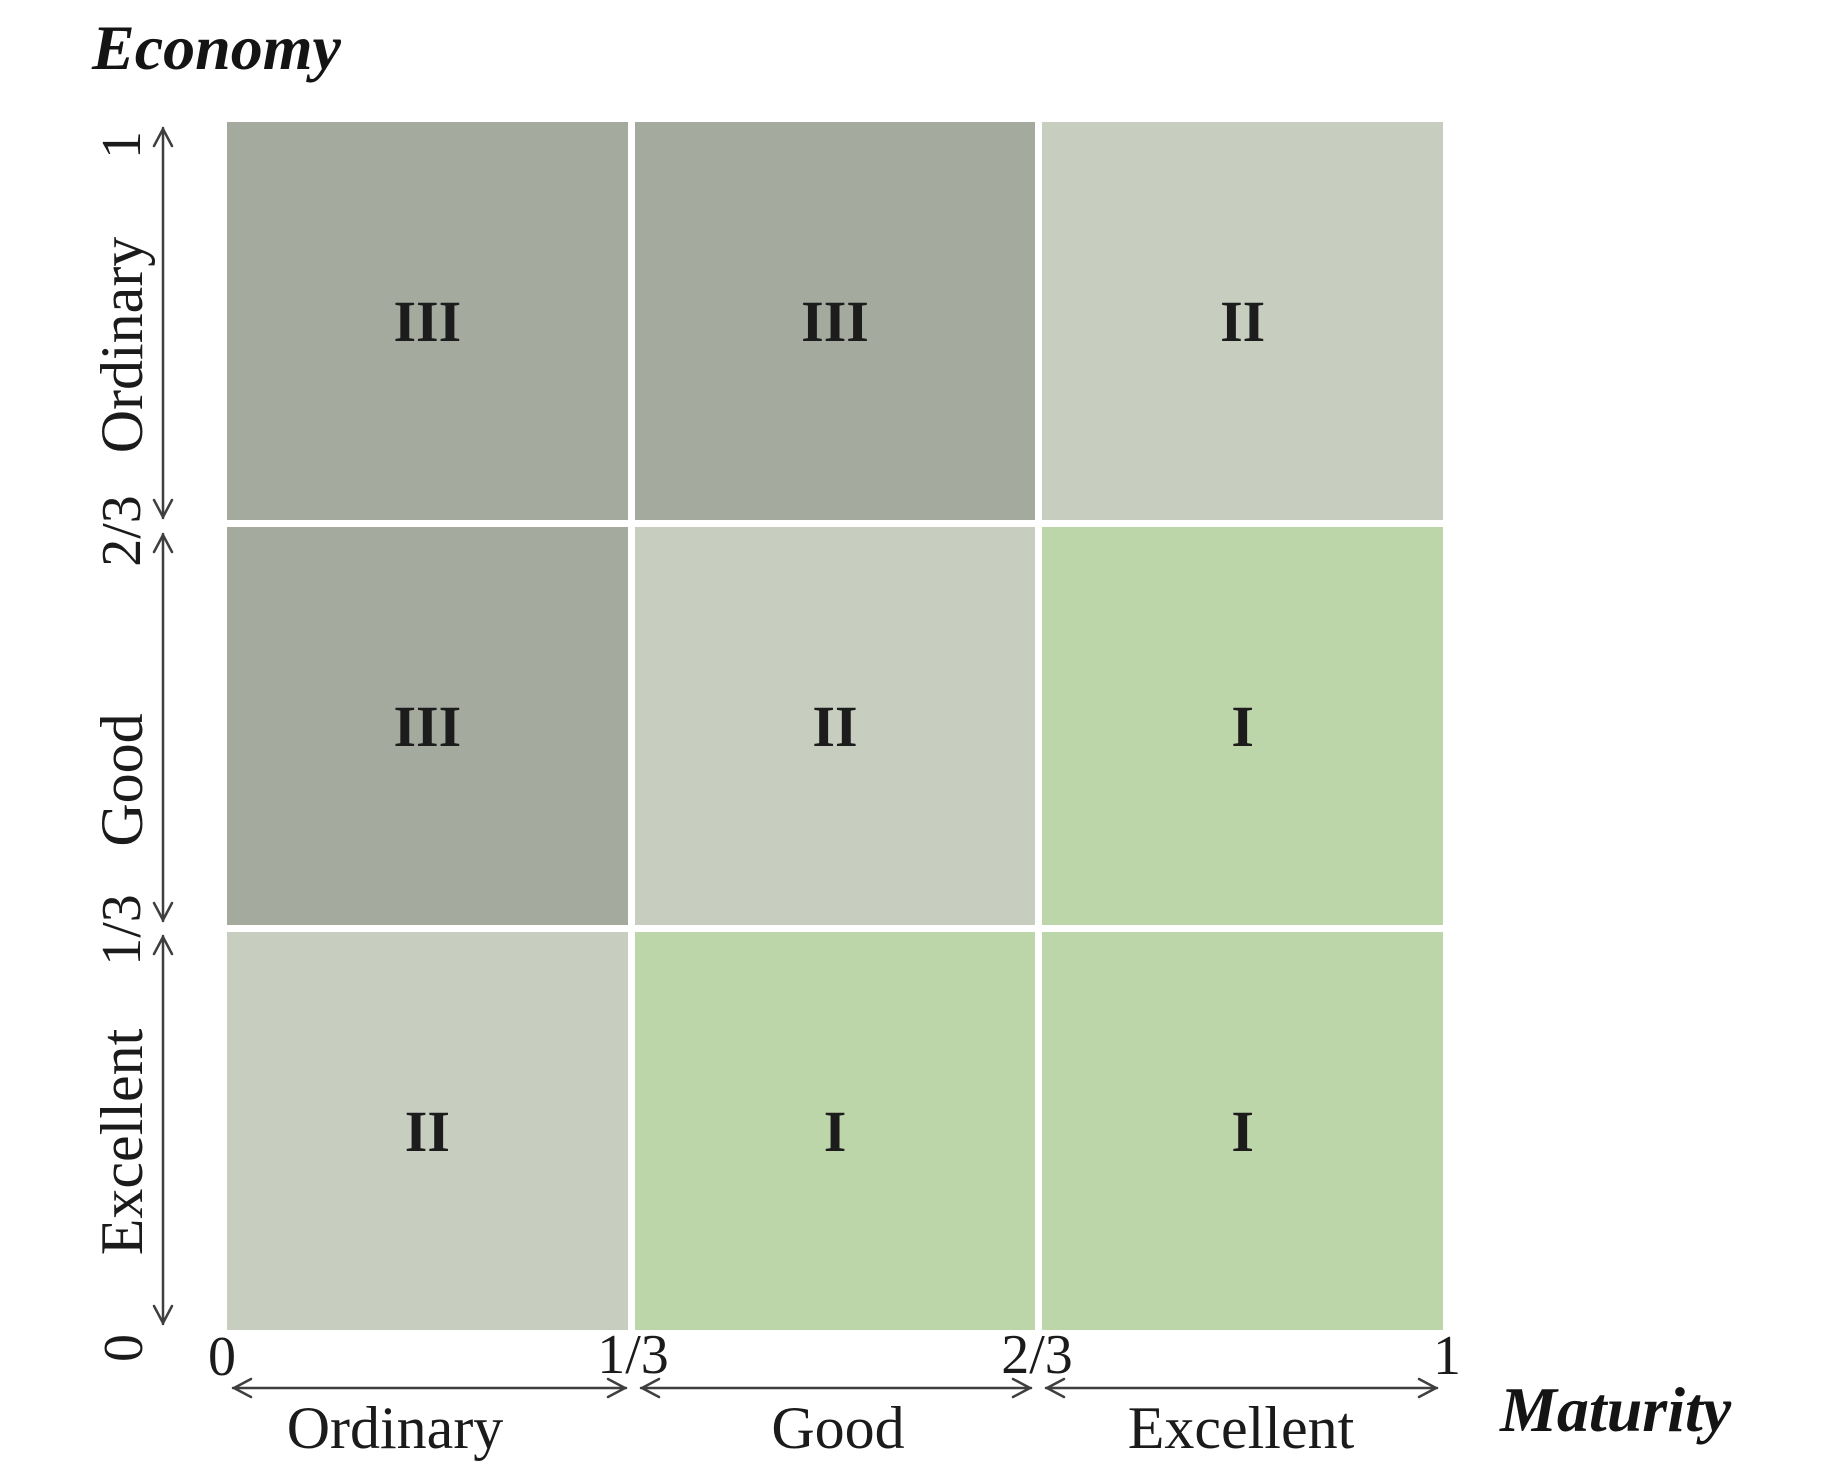  I want to click on matrix-cell-r2c3: I, so click(1242, 726).